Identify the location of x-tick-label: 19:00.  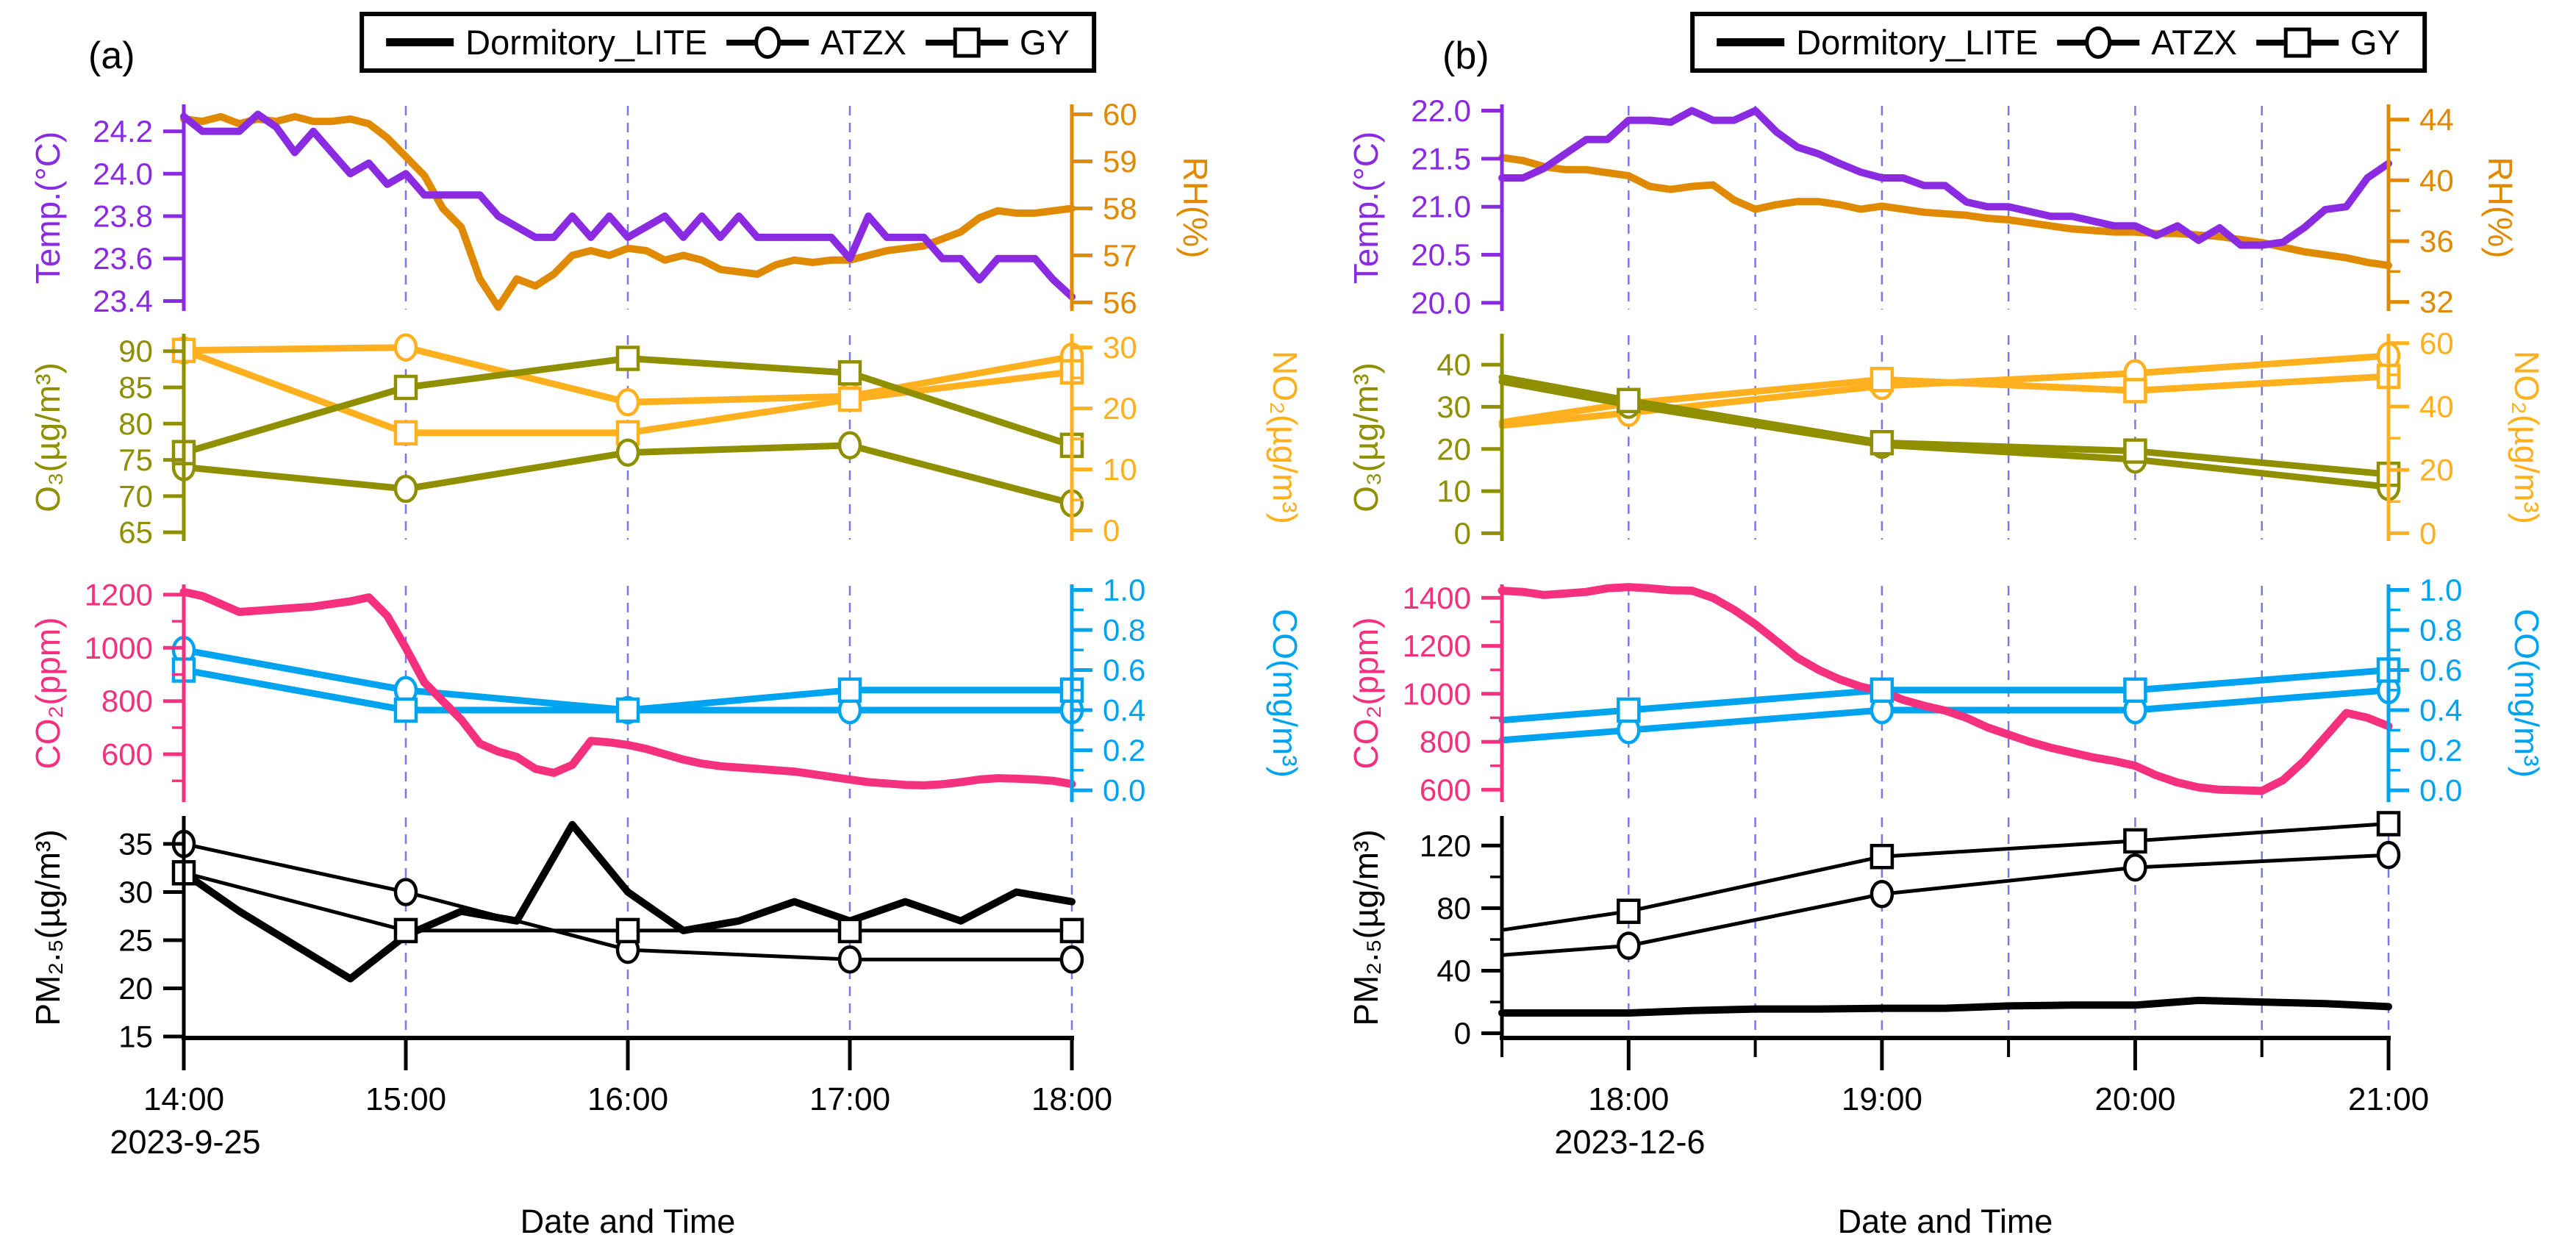
(1882, 1099).